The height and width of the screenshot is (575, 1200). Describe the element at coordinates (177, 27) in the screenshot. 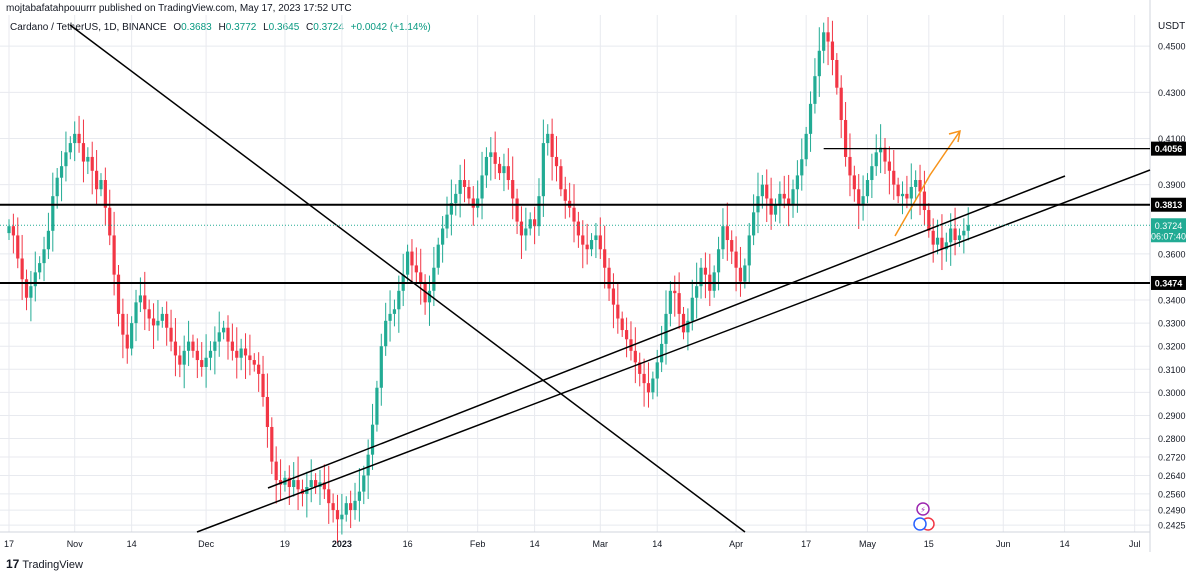

I see `open-label: O` at that location.